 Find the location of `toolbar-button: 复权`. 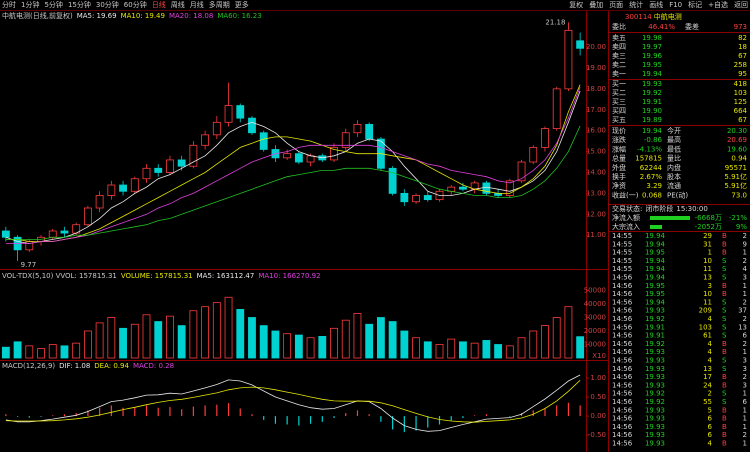

toolbar-button: 复权 is located at coordinates (576, 4).